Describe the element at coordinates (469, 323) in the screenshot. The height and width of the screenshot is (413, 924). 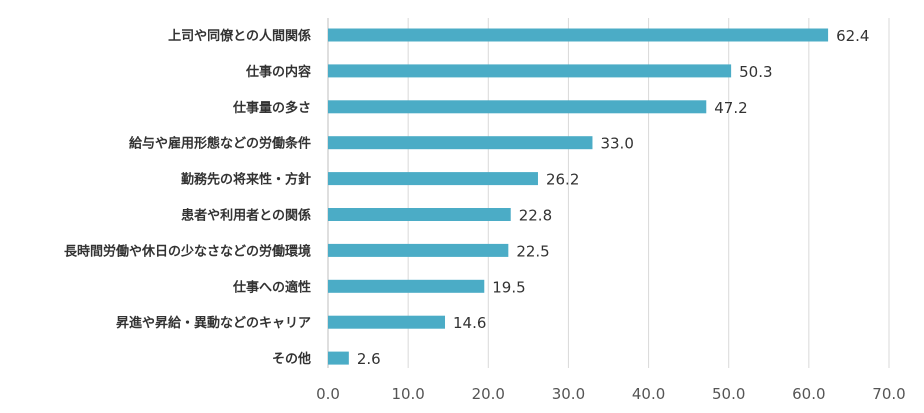
I see `data-label: 14.6` at that location.